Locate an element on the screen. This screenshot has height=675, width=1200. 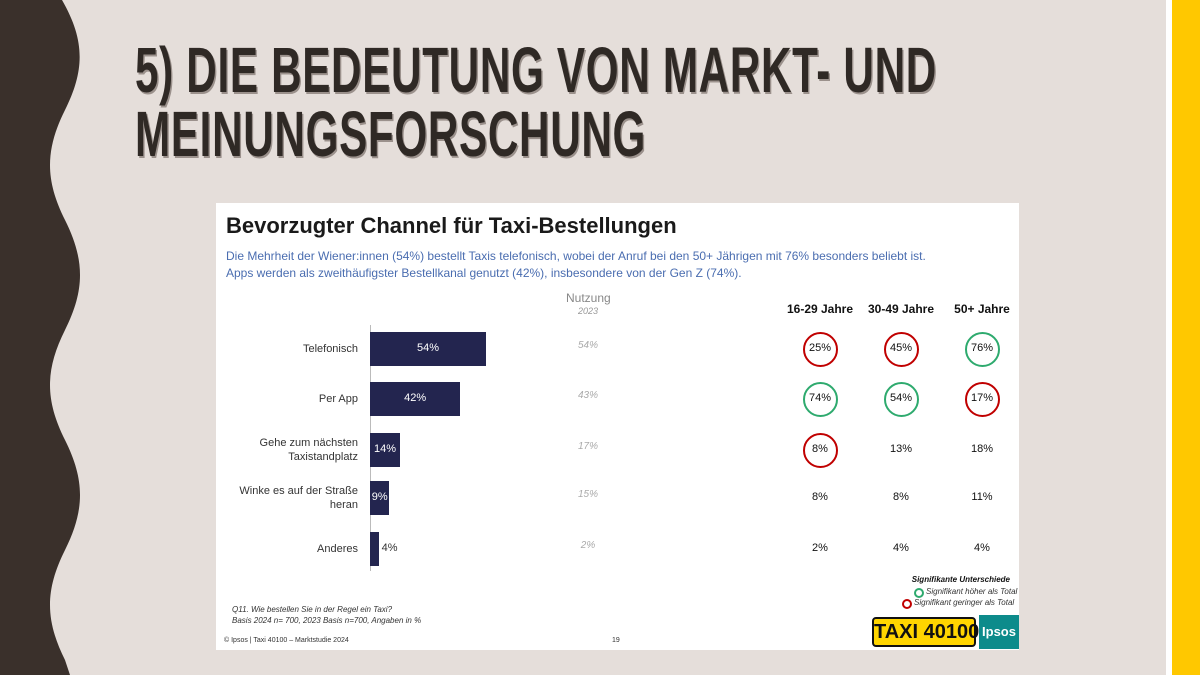
segment-value: 11% is located at coordinates (982, 497).